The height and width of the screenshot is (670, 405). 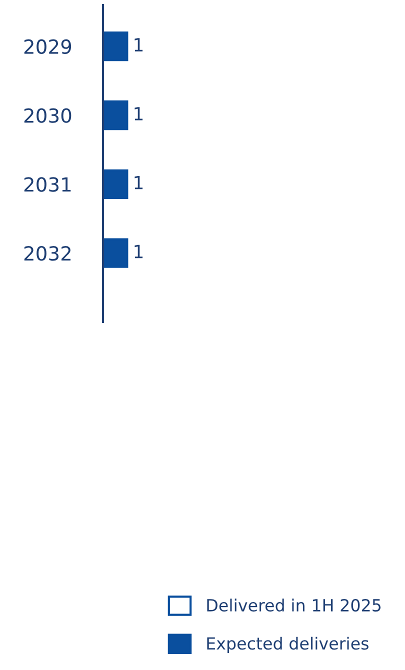 I want to click on y-tick-label: 2029, so click(x=48, y=46).